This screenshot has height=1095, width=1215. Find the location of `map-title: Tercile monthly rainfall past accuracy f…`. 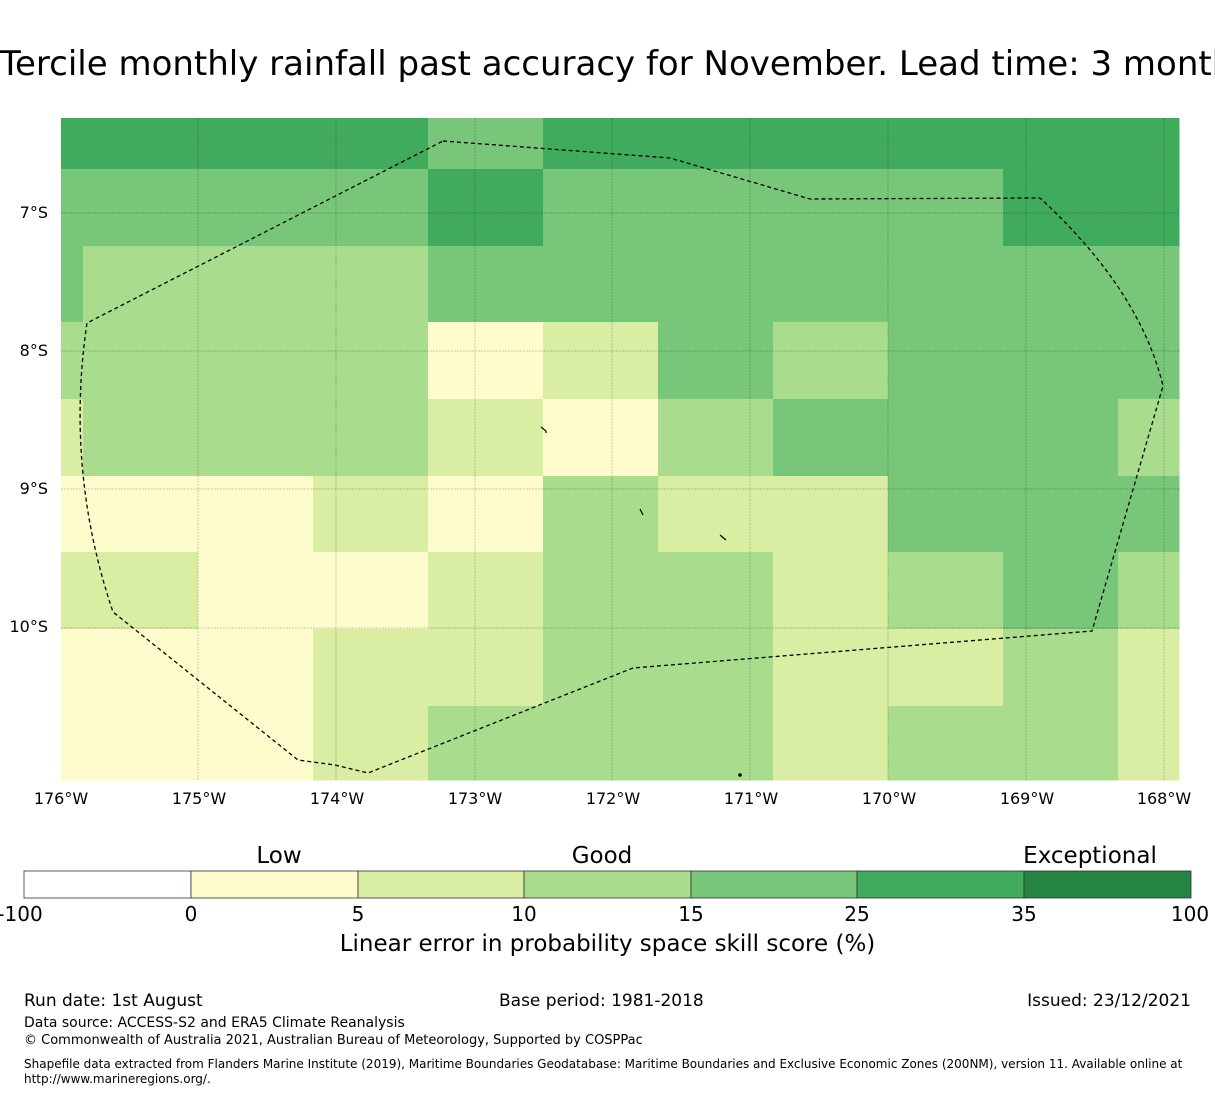

map-title: Tercile monthly rainfall past accuracy f… is located at coordinates (607, 64).